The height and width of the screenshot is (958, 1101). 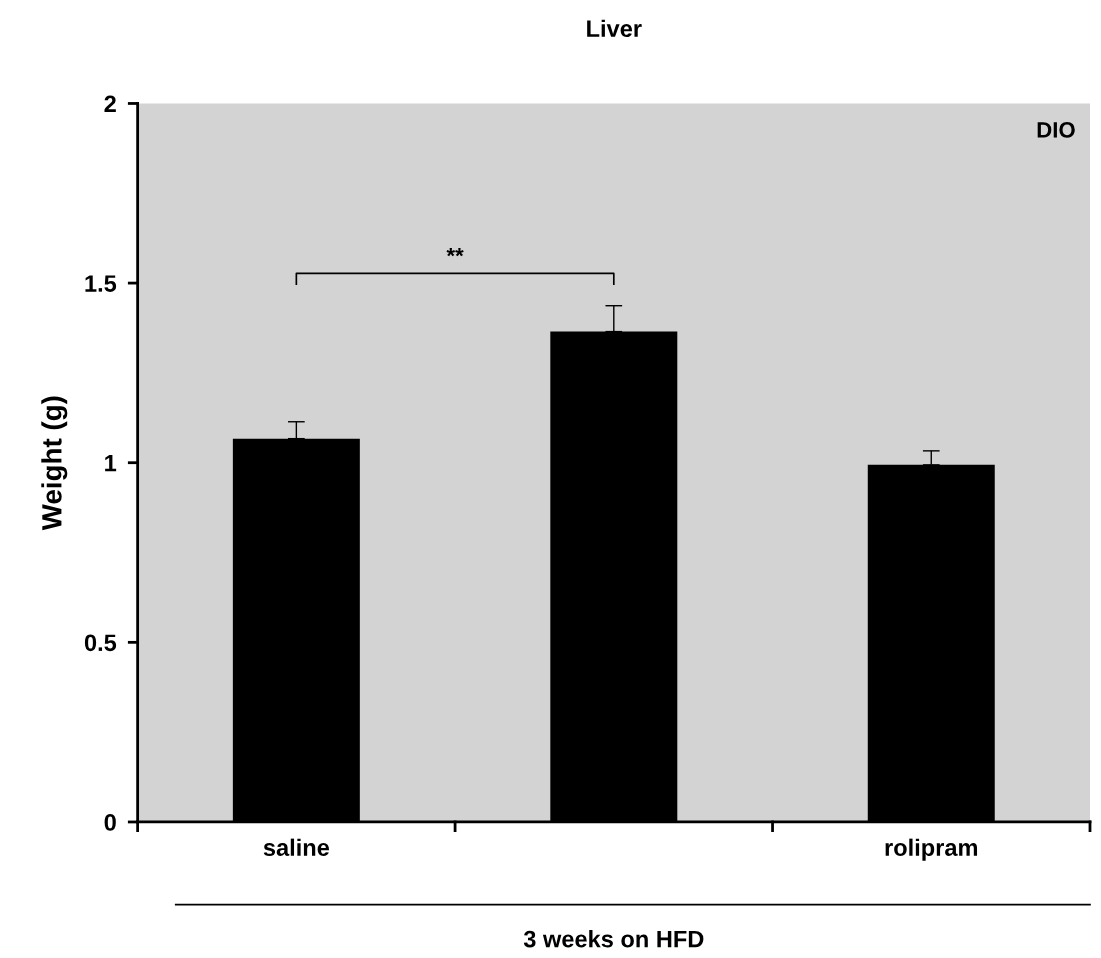 What do you see at coordinates (111, 463) in the screenshot?
I see `y-tick-label: 1` at bounding box center [111, 463].